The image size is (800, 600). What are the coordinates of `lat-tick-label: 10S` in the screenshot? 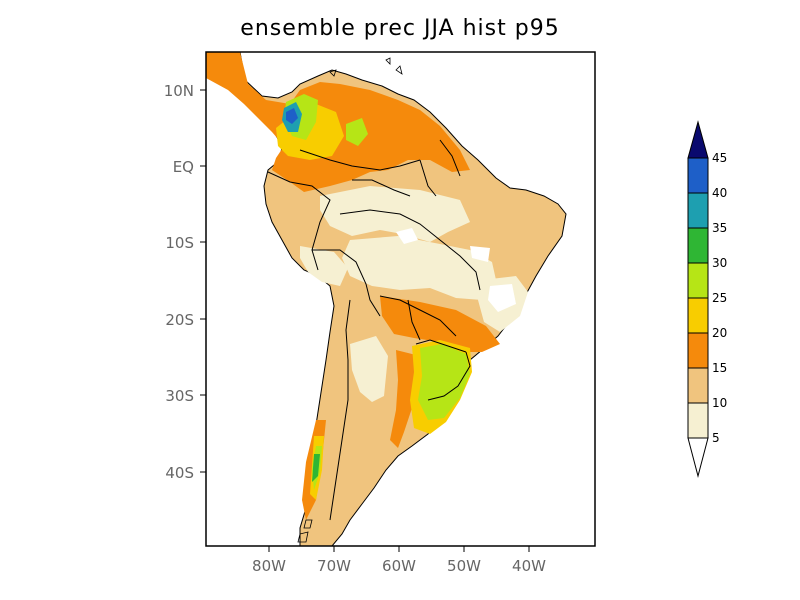 It's located at (179, 243).